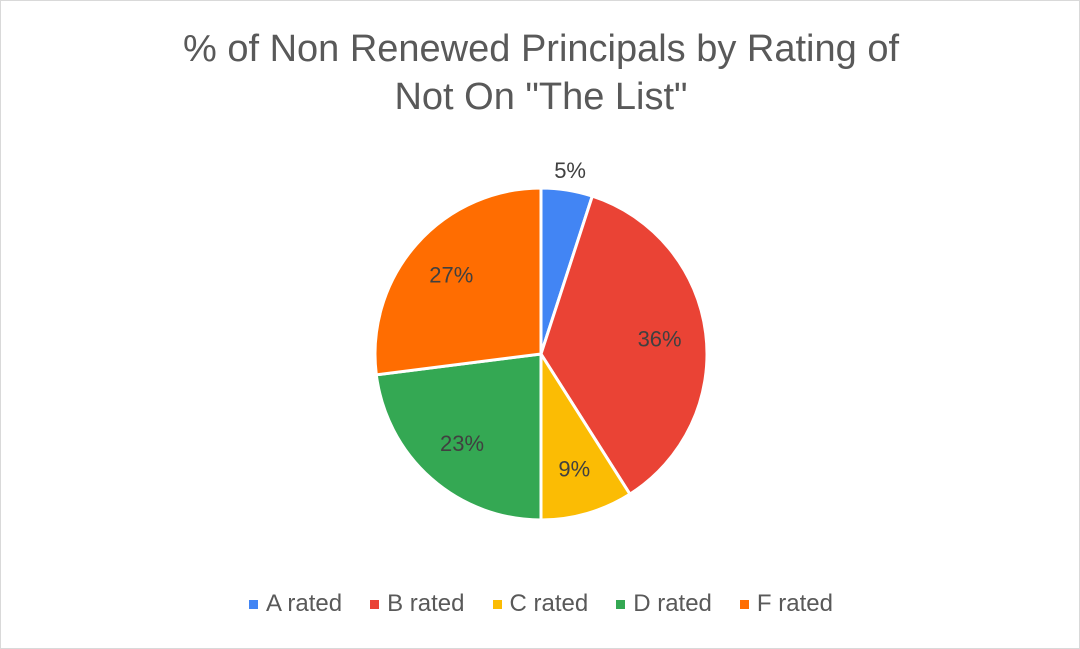  I want to click on legend-swatch-a-rated, so click(254, 604).